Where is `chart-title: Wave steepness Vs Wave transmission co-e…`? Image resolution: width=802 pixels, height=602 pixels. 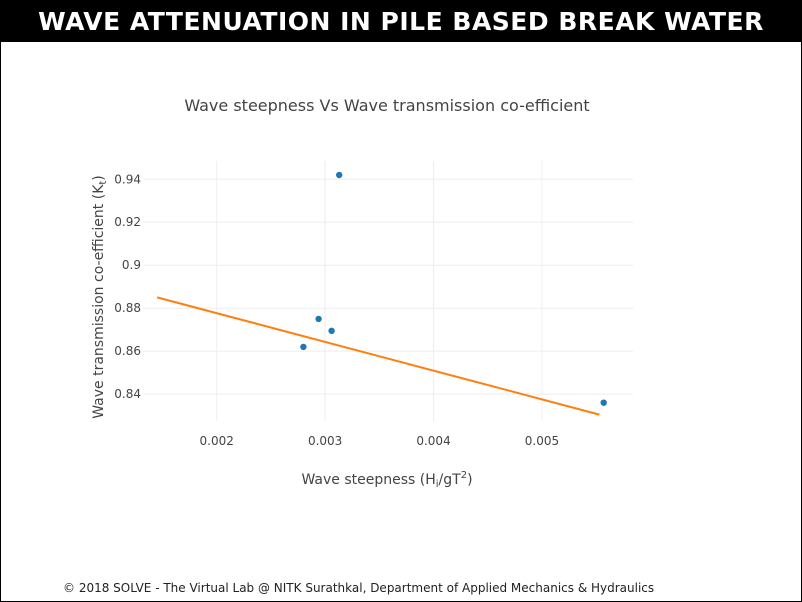
chart-title: Wave steepness Vs Wave transmission co-e… is located at coordinates (386, 105).